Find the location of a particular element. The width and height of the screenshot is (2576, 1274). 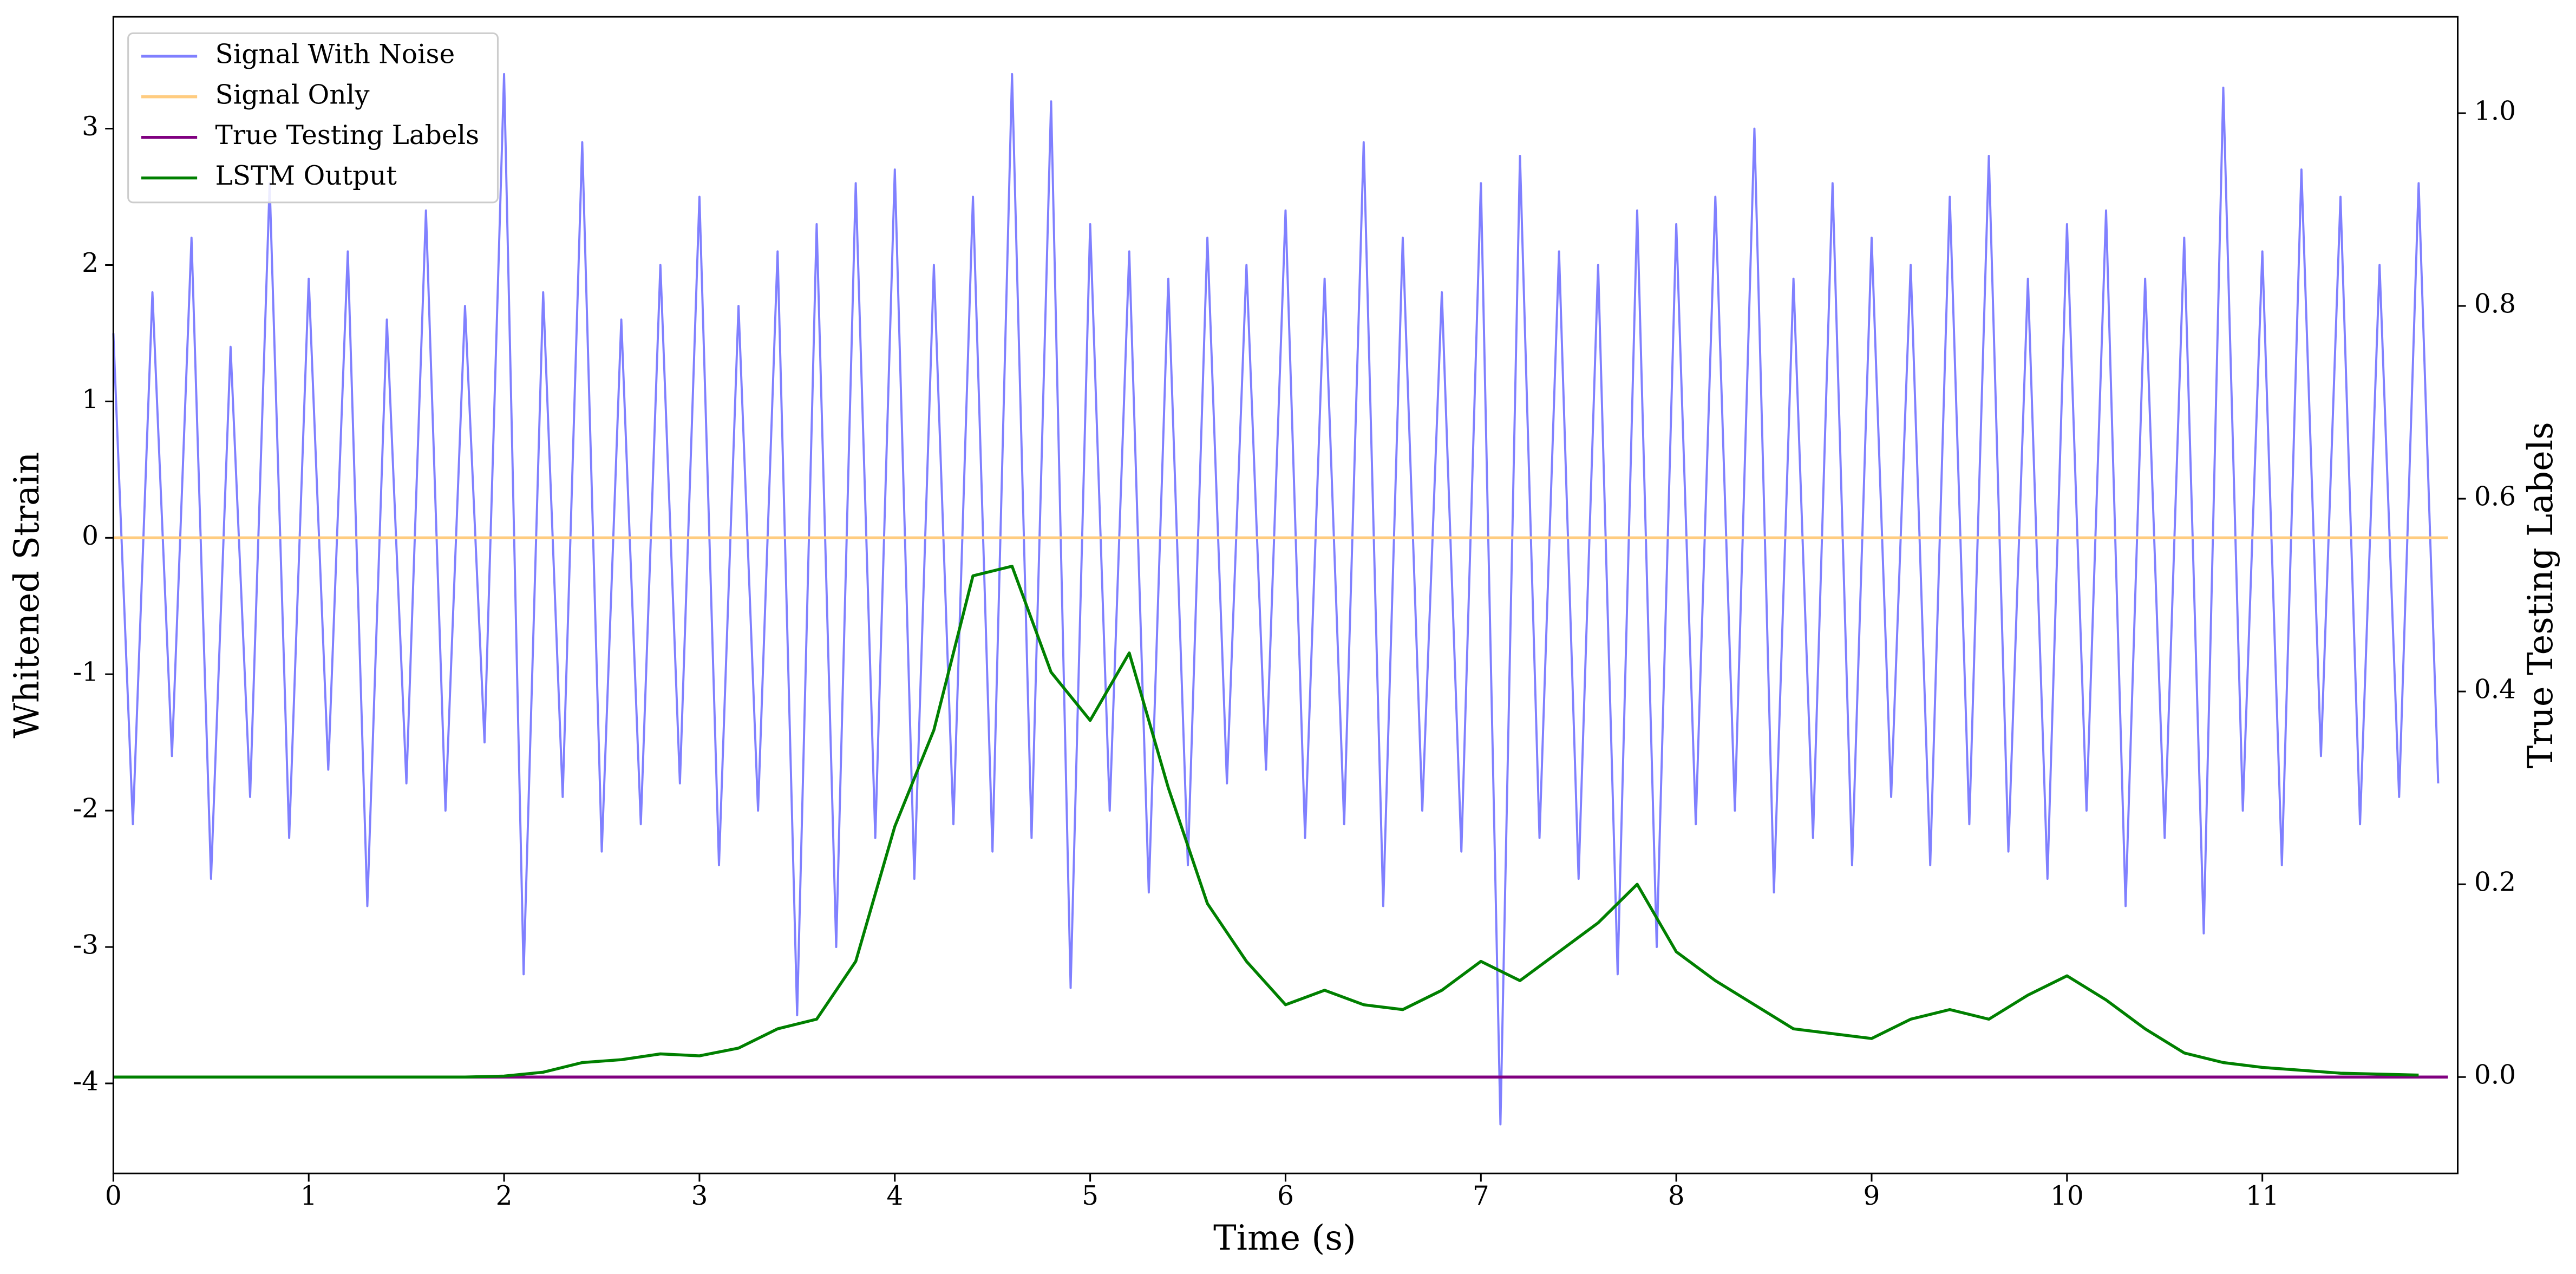

y-tick-label: 3 is located at coordinates (90, 127).